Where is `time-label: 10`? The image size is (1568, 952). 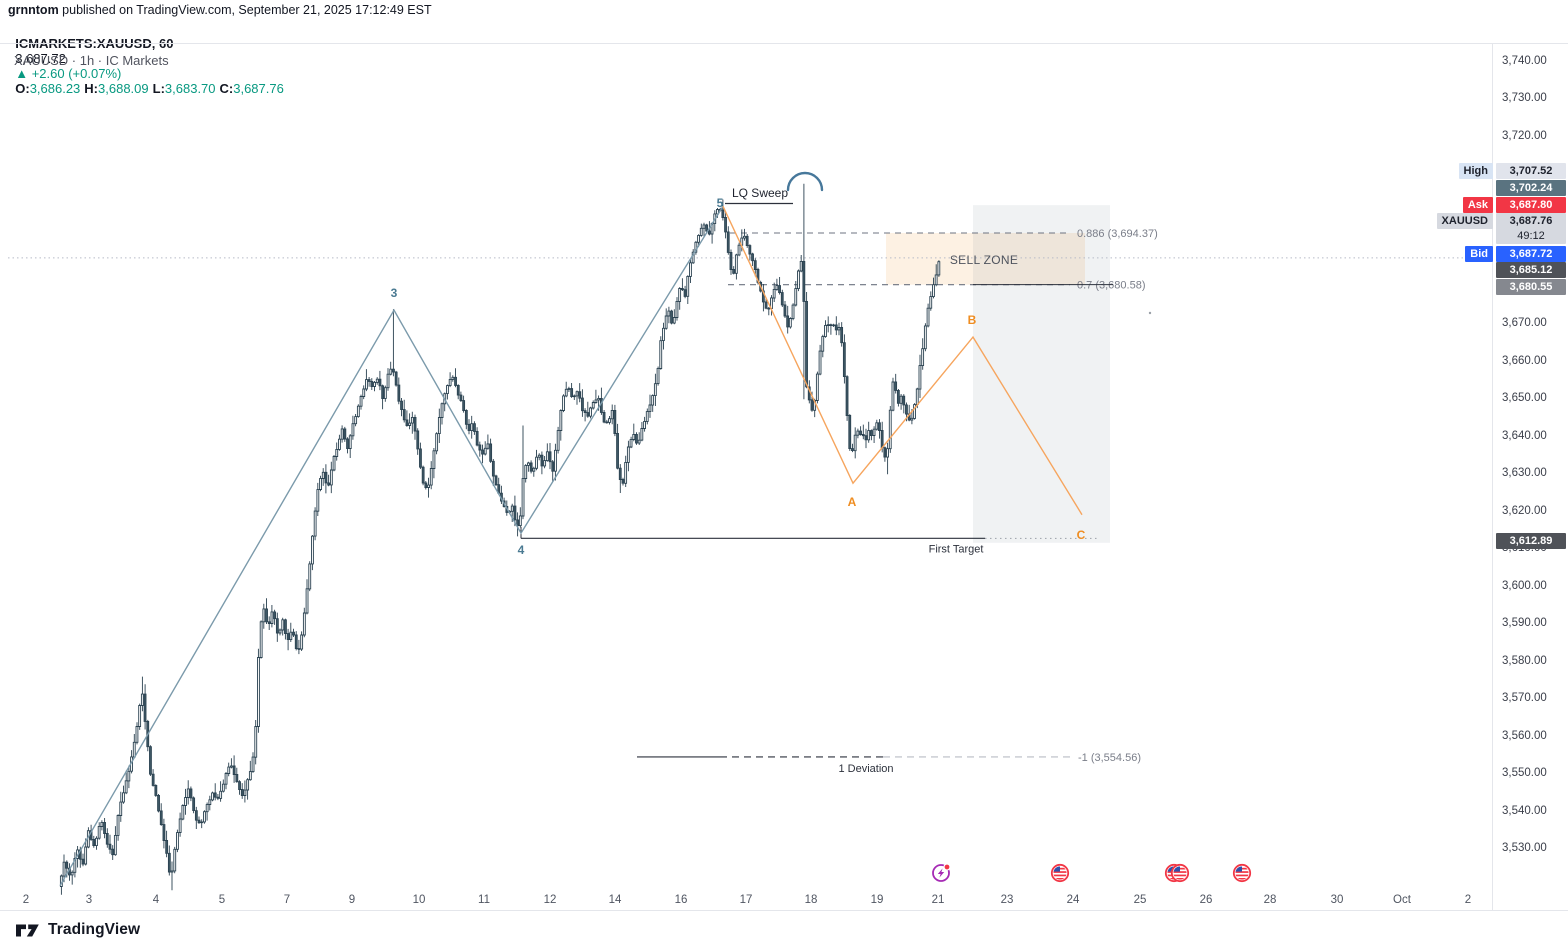
time-label: 10 is located at coordinates (419, 900).